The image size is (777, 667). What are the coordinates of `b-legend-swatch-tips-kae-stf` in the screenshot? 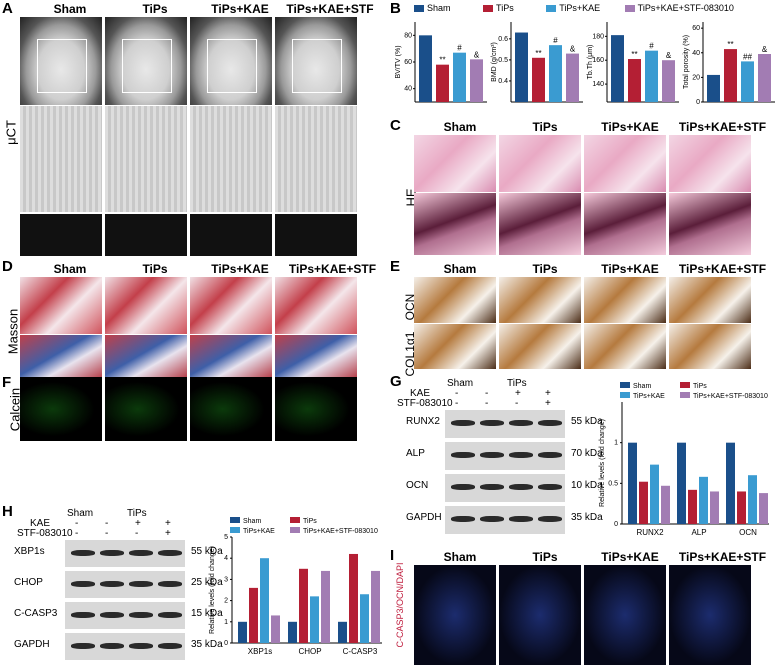 It's located at (629, 9).